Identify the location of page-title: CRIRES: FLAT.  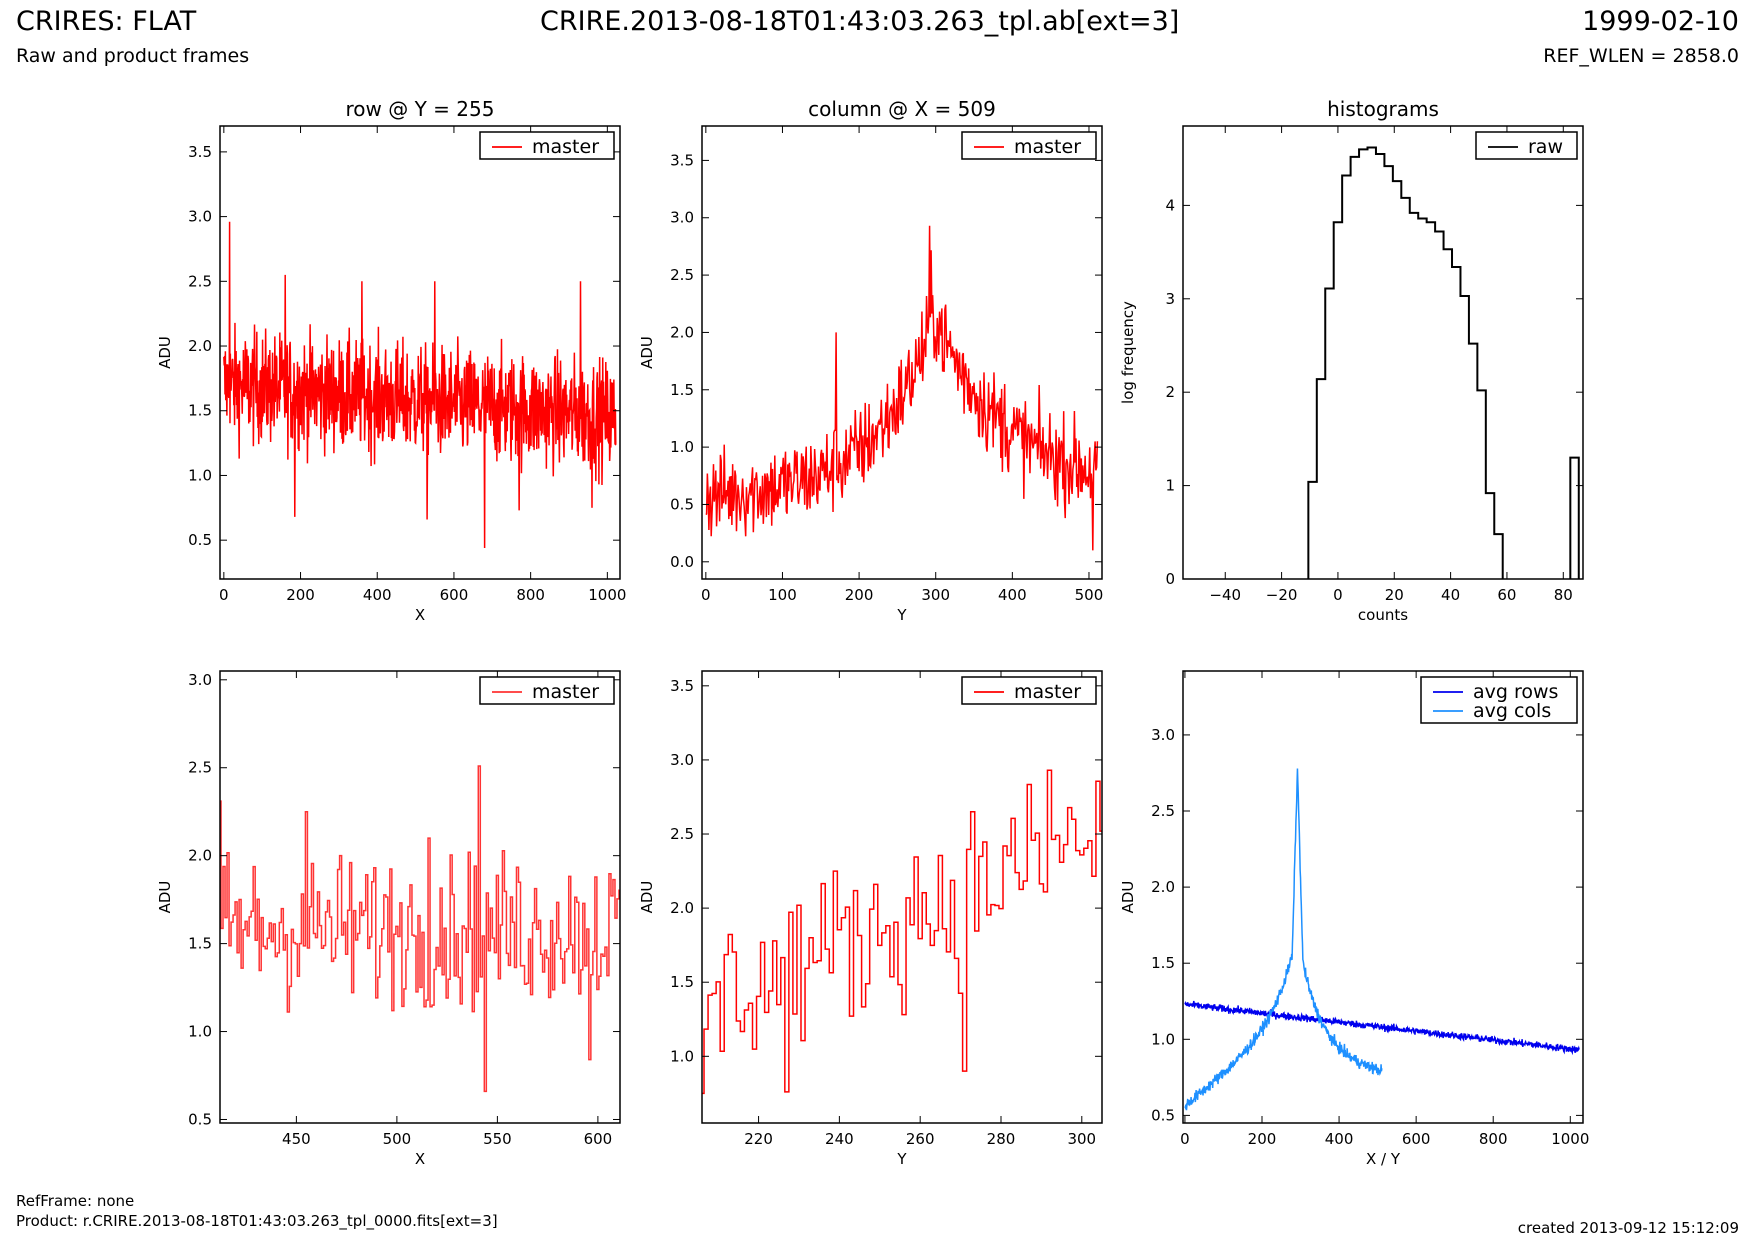
(106, 21).